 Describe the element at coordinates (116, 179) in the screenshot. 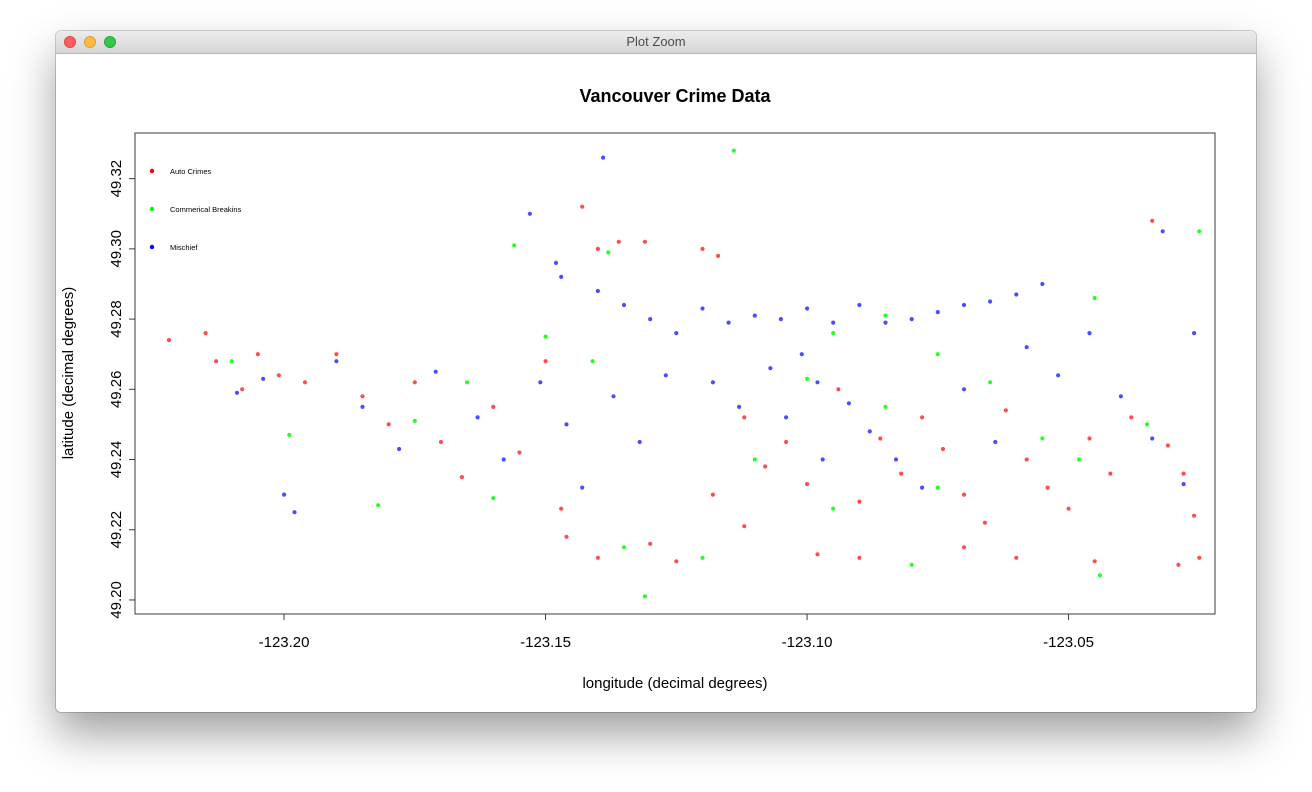

I see `y-tick-label: 49.32` at that location.